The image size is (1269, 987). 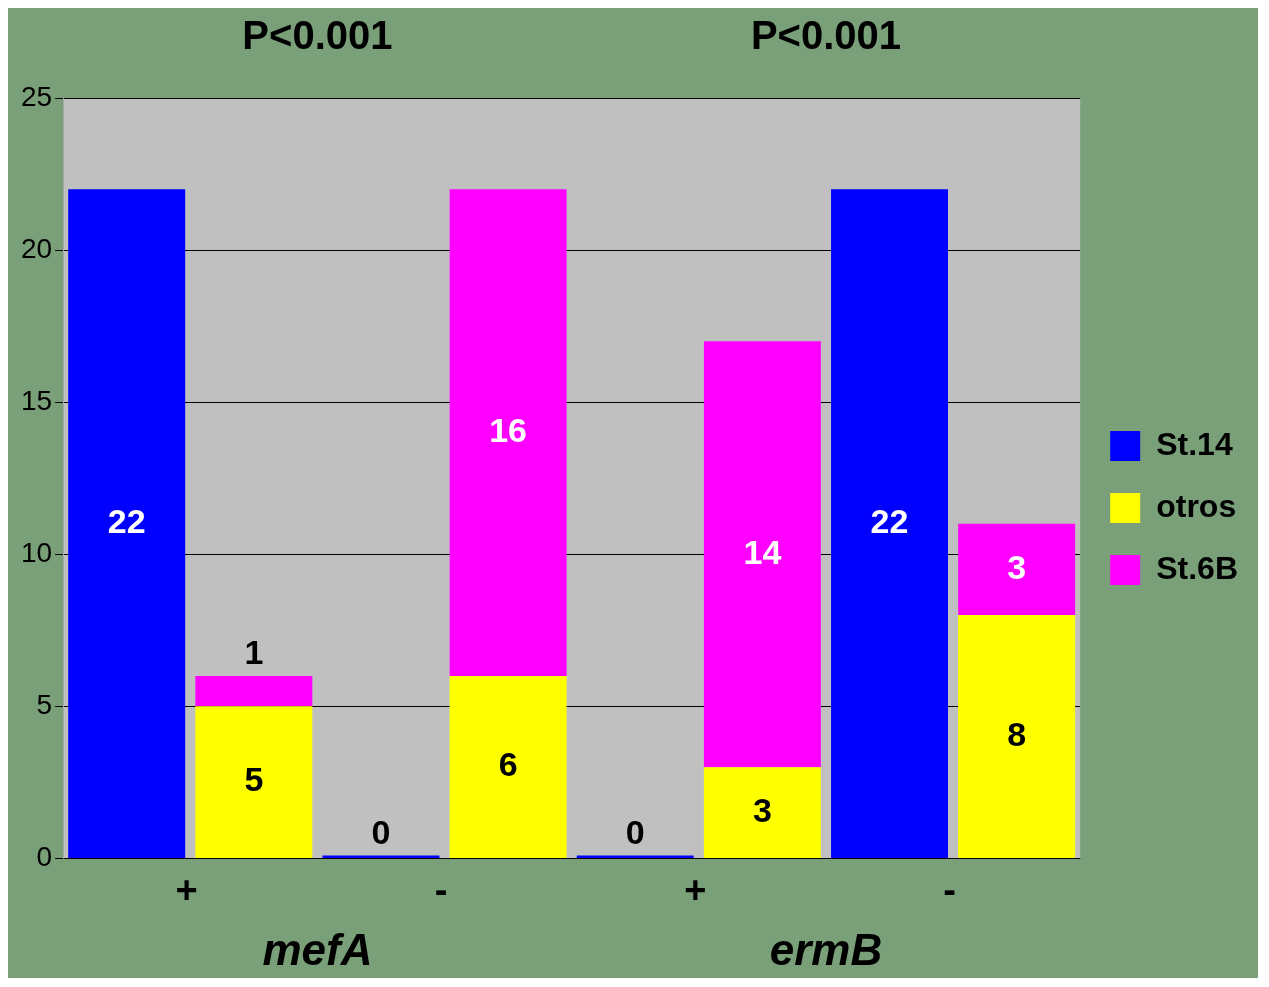 I want to click on legend-label: otros, so click(x=1196, y=505).